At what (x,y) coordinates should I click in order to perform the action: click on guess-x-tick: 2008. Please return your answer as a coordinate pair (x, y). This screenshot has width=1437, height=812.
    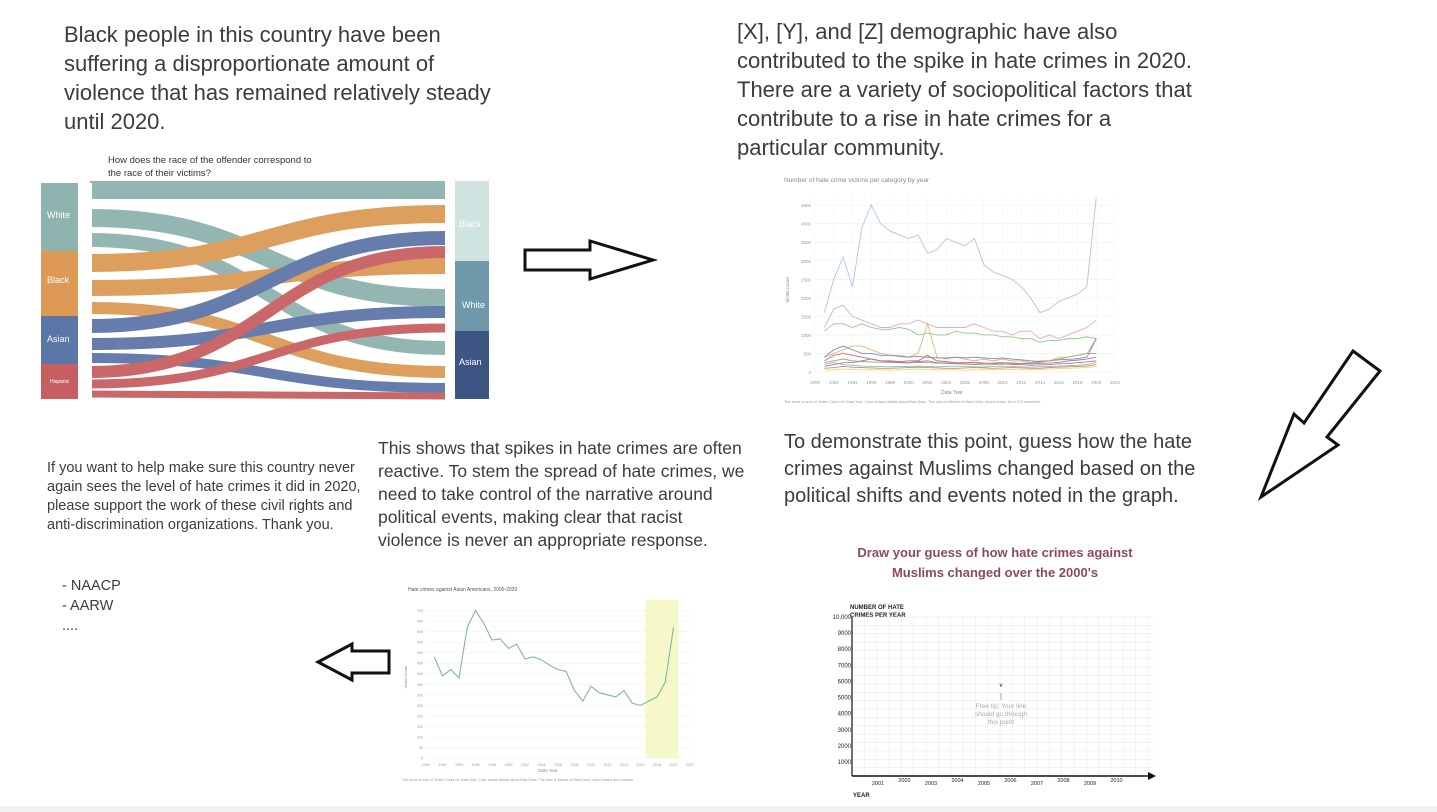
    Looking at the image, I should click on (1063, 781).